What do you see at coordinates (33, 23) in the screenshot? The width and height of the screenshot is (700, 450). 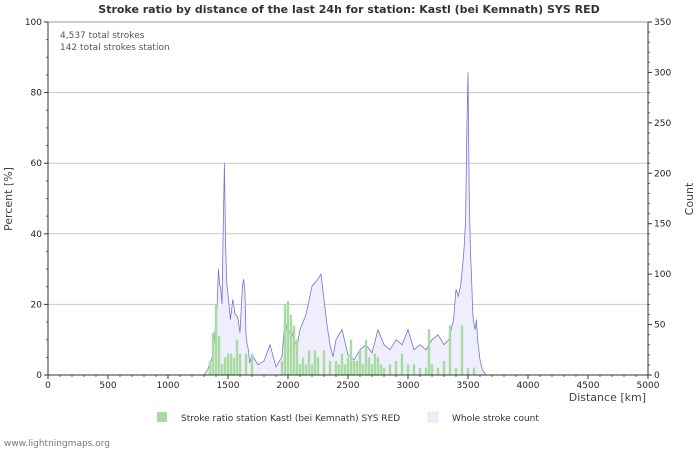 I see `y-left-tick-label: 100` at bounding box center [33, 23].